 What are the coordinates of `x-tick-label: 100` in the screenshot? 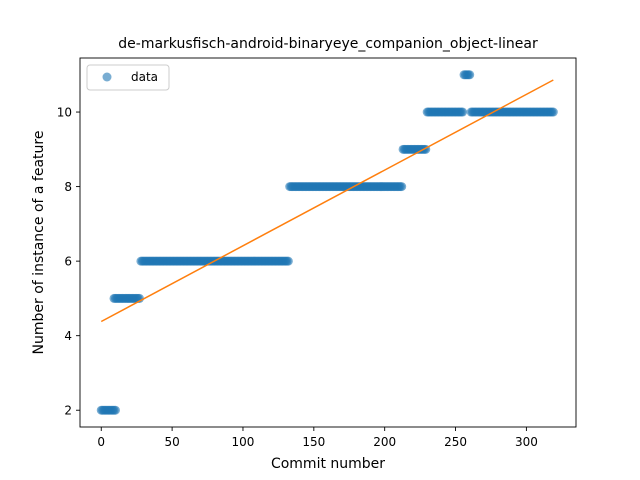 It's located at (243, 442).